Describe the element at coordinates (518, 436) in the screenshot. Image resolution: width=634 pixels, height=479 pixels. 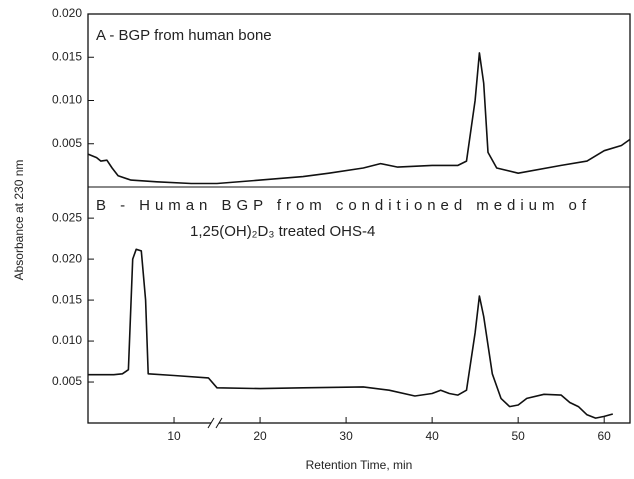
I see `x-tick-label: 50` at that location.